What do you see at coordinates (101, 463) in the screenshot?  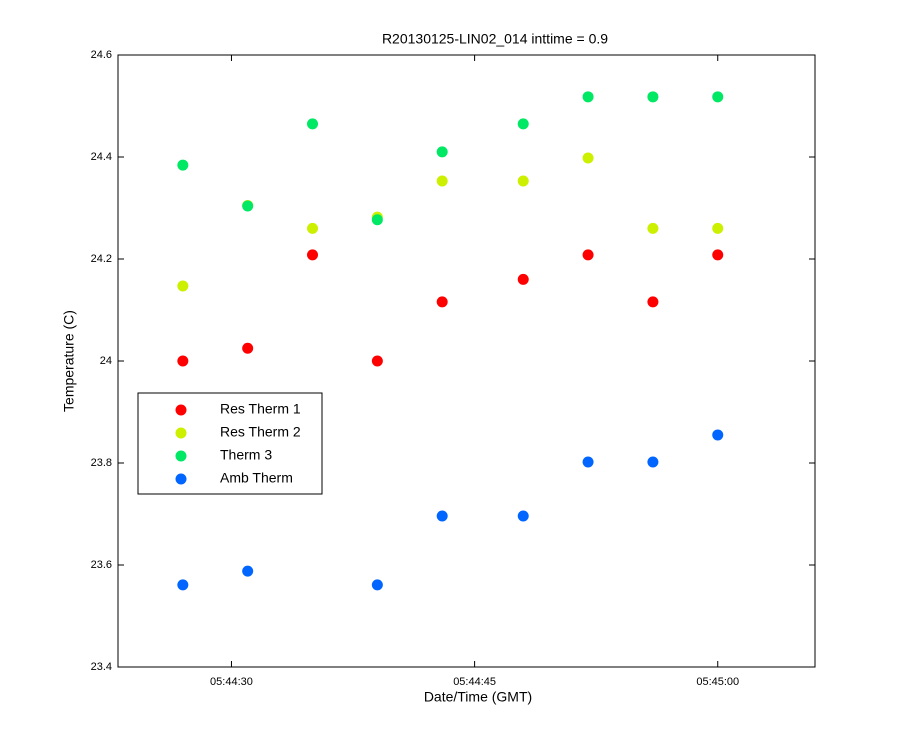 I see `y-tick-label: 23.8` at bounding box center [101, 463].